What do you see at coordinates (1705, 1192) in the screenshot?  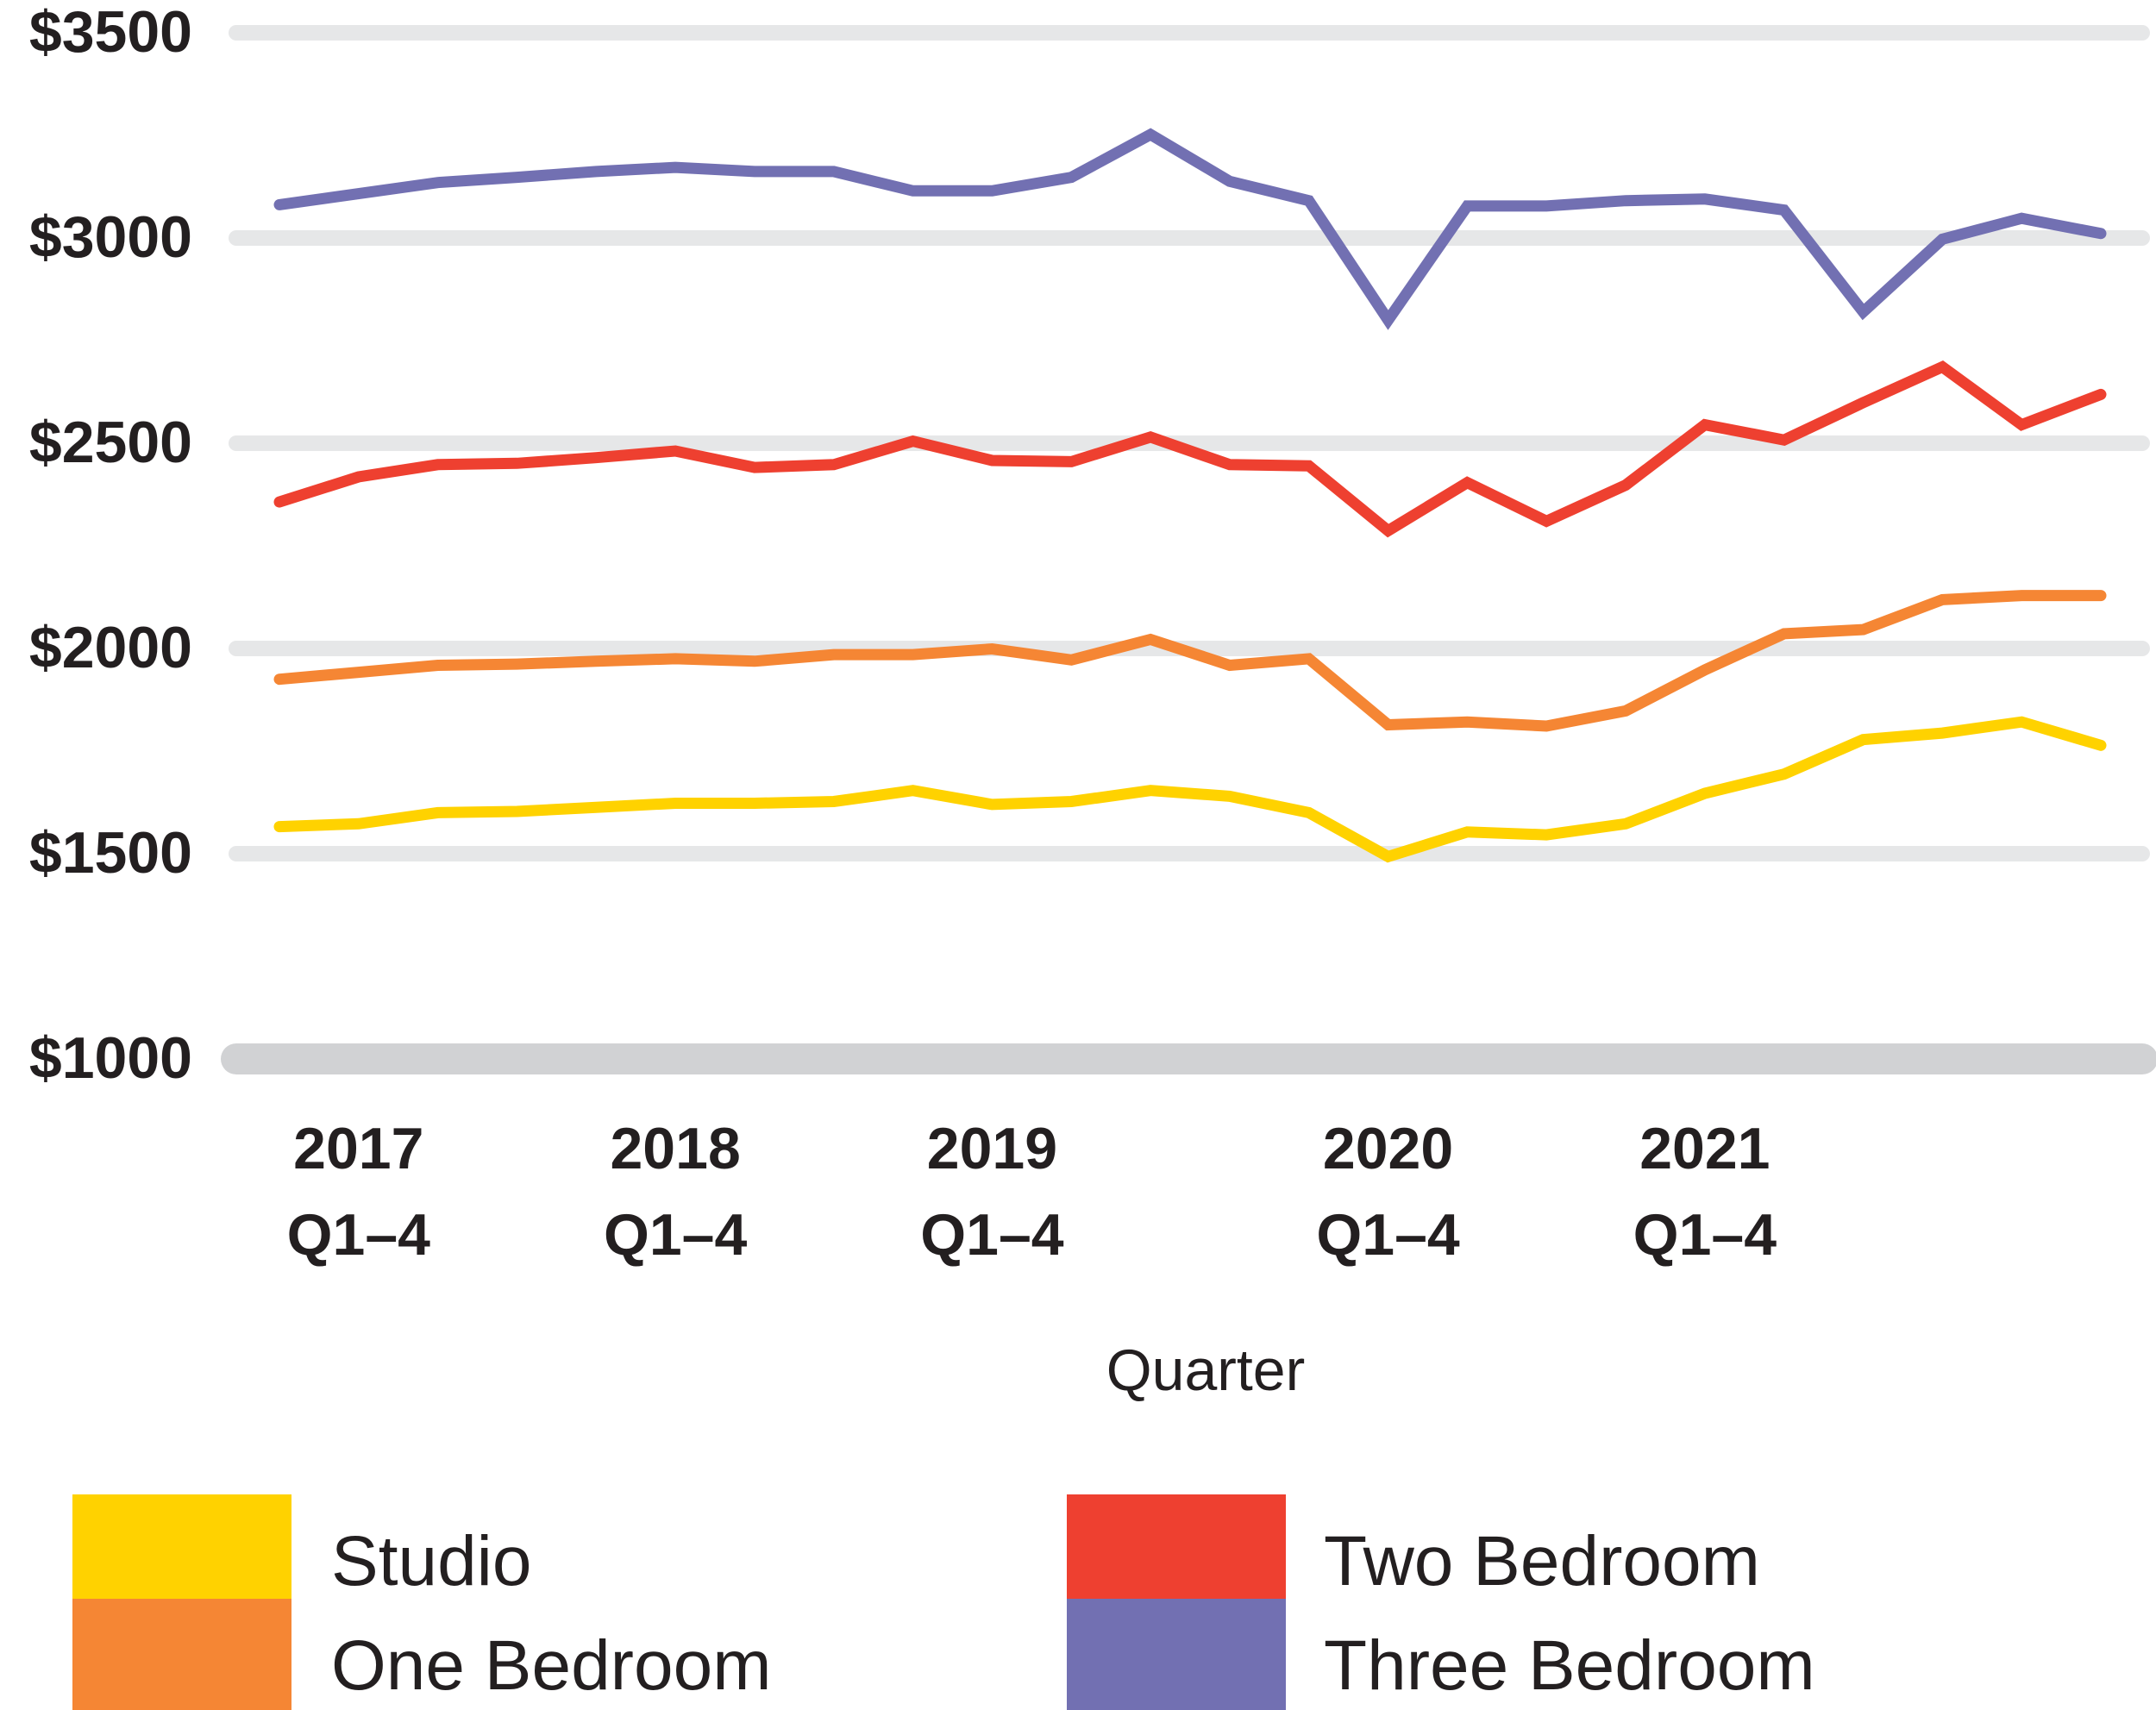 I see `x-tick-label: 2021 Q1–4` at bounding box center [1705, 1192].